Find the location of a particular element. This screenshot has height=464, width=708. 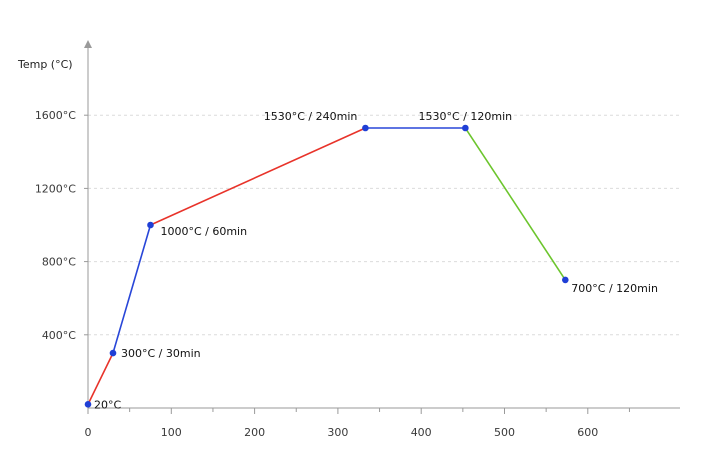

point-label: 20°C is located at coordinates (107, 404).